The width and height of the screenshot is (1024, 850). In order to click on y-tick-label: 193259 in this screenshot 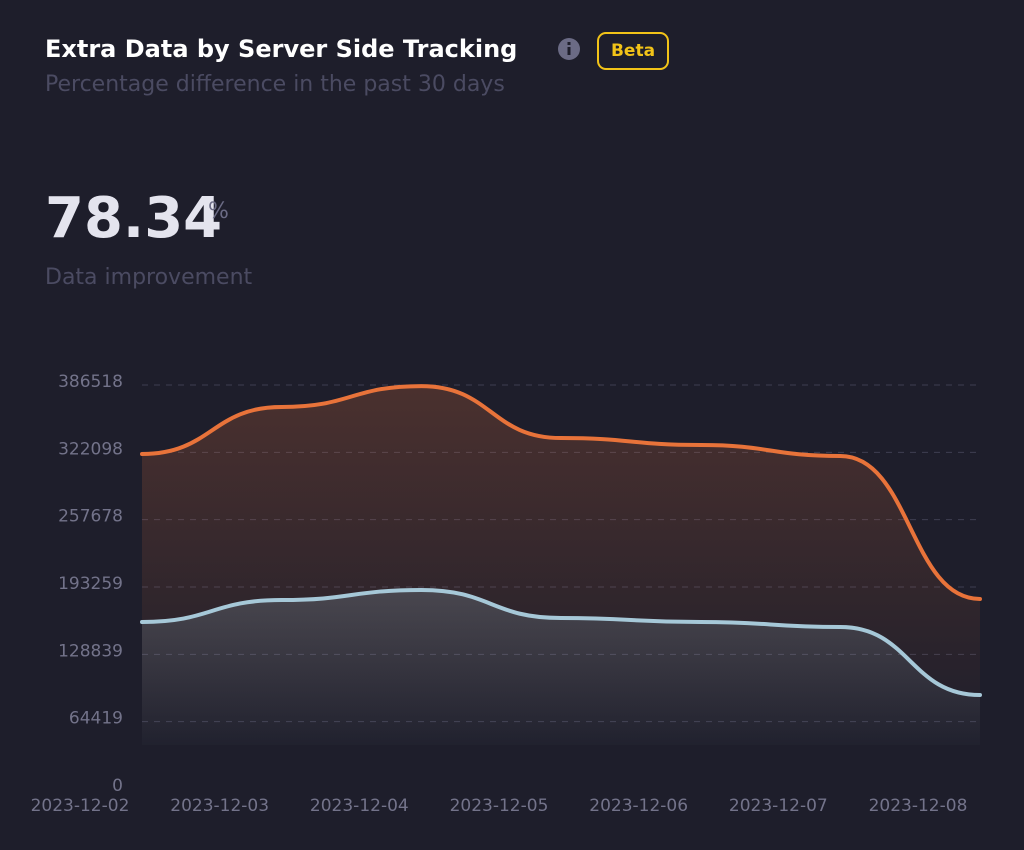, I will do `click(90, 584)`.